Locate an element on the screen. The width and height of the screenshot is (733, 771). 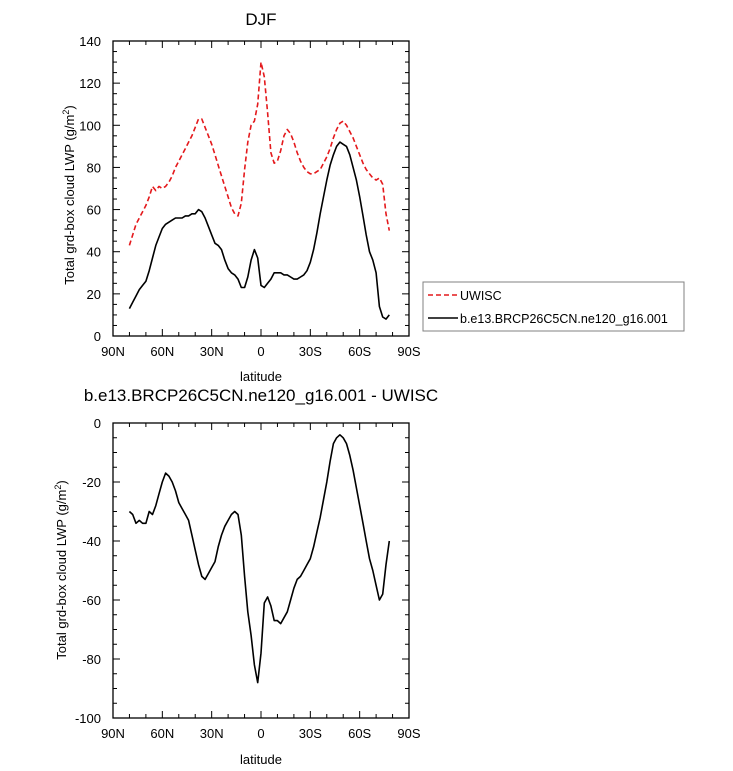
top-x-tick-label: 30S is located at coordinates (310, 351).